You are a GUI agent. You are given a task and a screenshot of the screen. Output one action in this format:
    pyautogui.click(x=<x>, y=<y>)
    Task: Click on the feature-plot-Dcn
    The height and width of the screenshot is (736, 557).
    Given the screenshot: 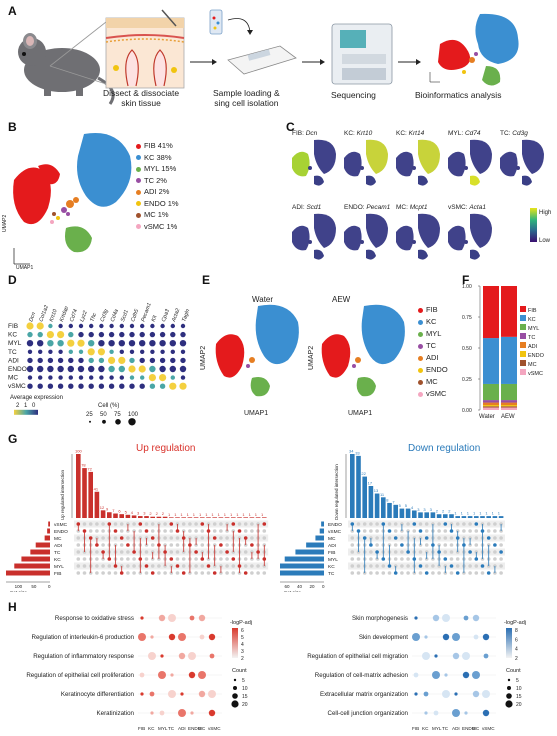 What is the action you would take?
    pyautogui.click(x=314, y=162)
    